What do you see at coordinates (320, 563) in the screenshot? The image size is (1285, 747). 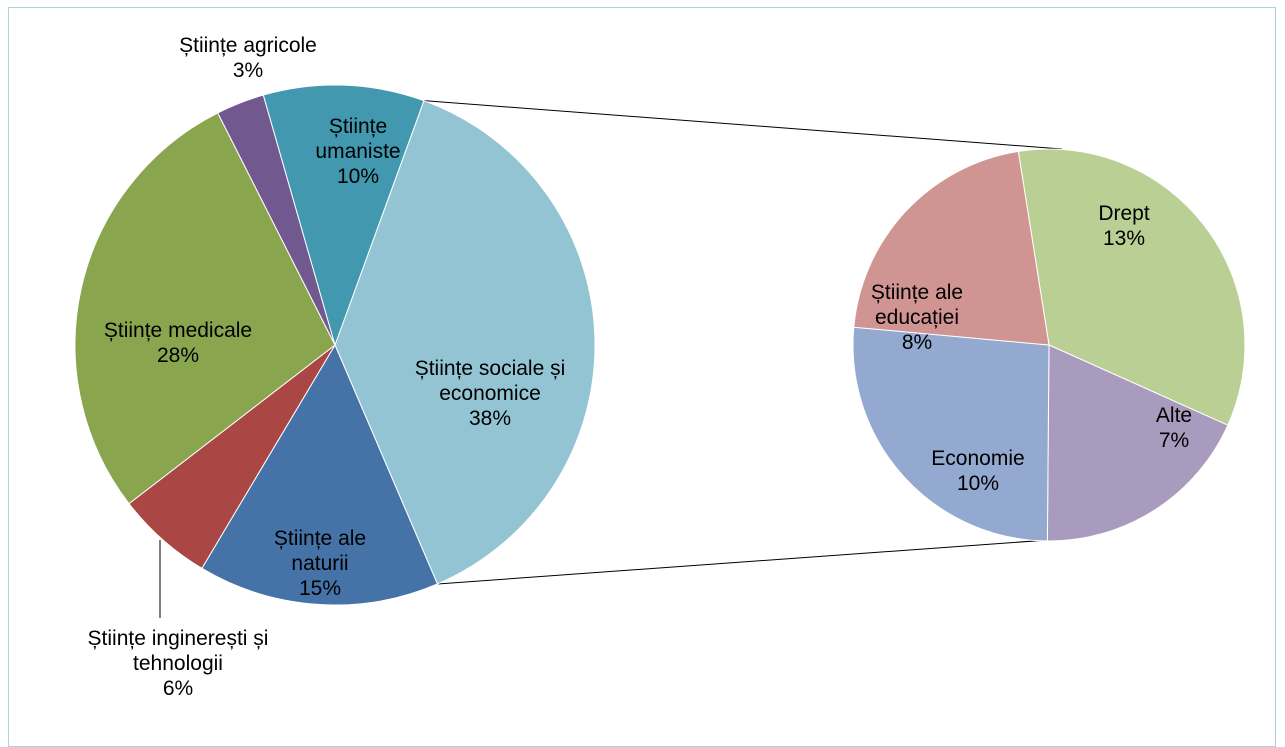 I see `main-stiinte-ale-naturii-data-label: Științe ale naturii 15%` at bounding box center [320, 563].